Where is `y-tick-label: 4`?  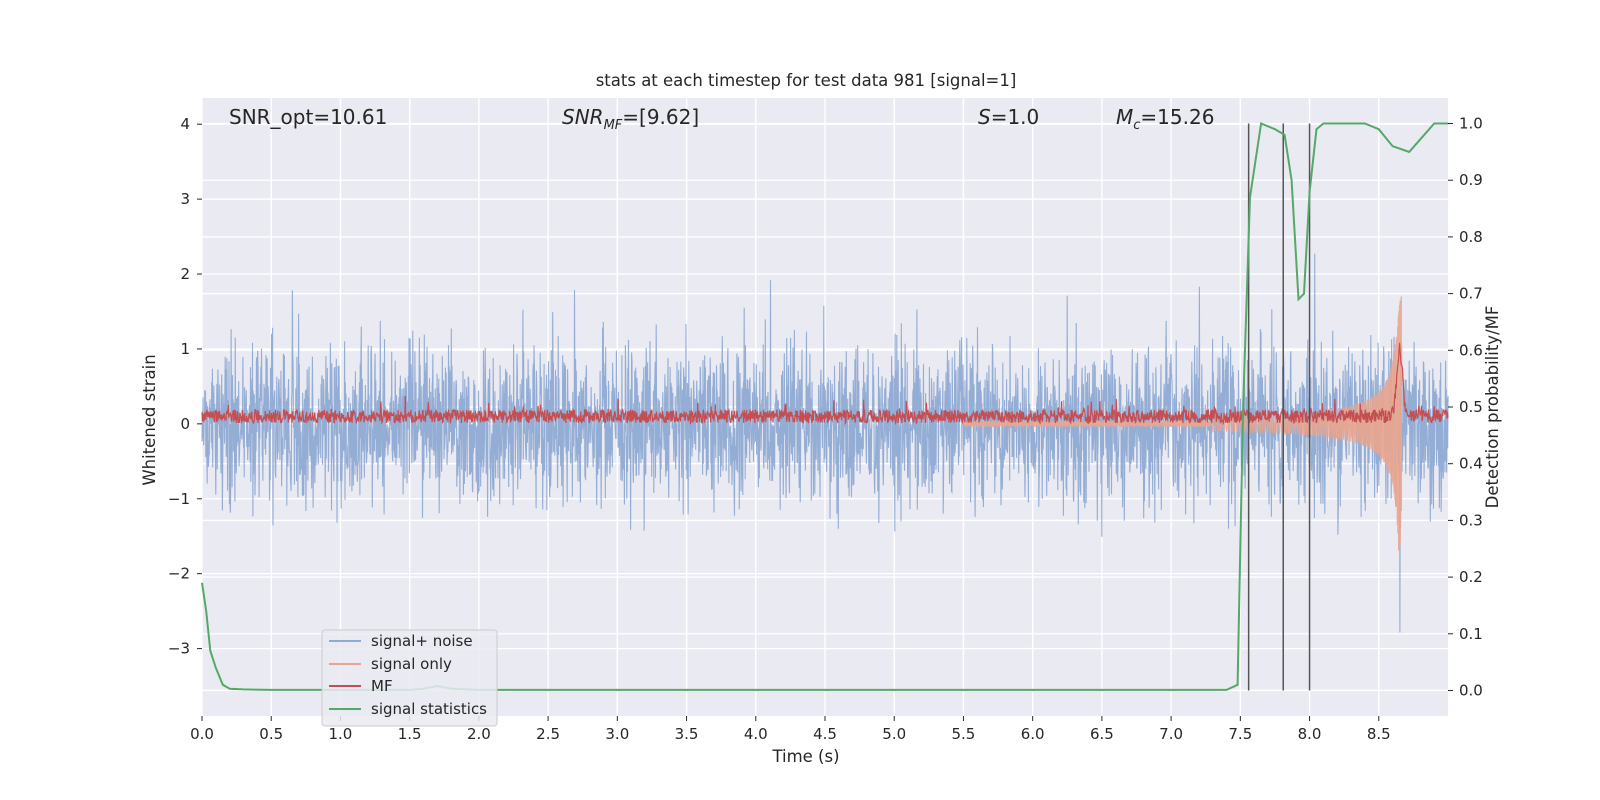
y-tick-label: 4 is located at coordinates (185, 124).